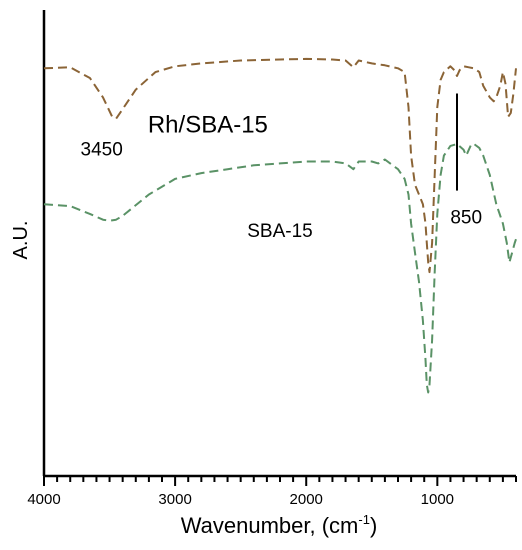 This screenshot has width=522, height=550. I want to click on tick-layer: 4000 3000 2000 1000, so click(272, 492).